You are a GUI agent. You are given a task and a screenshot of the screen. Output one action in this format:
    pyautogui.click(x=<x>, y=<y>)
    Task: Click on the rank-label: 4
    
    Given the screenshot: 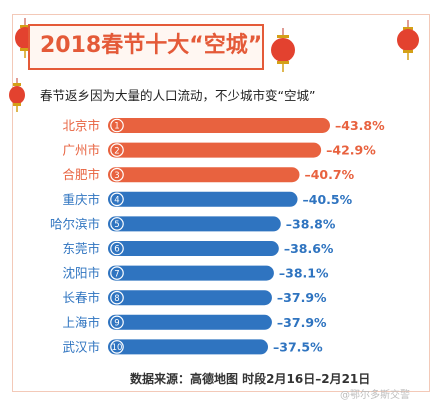 What is the action you would take?
    pyautogui.click(x=116, y=201)
    